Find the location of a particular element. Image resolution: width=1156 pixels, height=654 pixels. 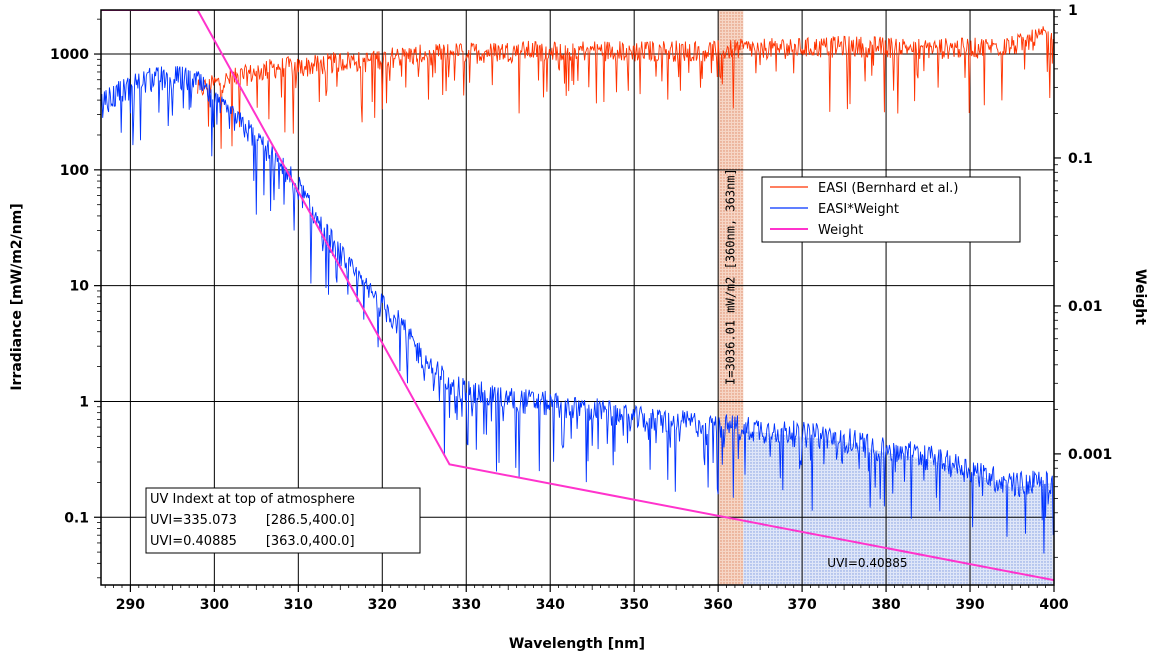

y-left-tick-label-100: 100 is located at coordinates (74, 171).